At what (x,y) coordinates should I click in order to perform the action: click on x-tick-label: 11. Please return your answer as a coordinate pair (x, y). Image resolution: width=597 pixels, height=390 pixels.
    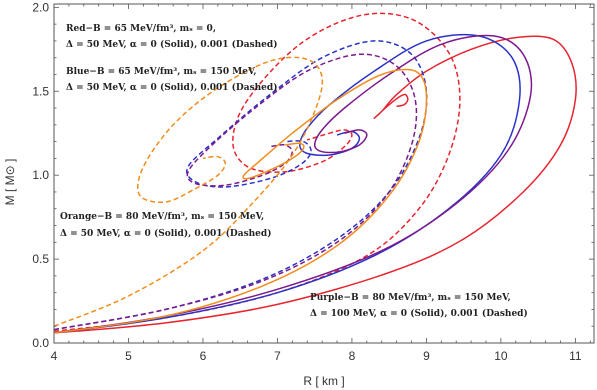
    Looking at the image, I should click on (575, 356).